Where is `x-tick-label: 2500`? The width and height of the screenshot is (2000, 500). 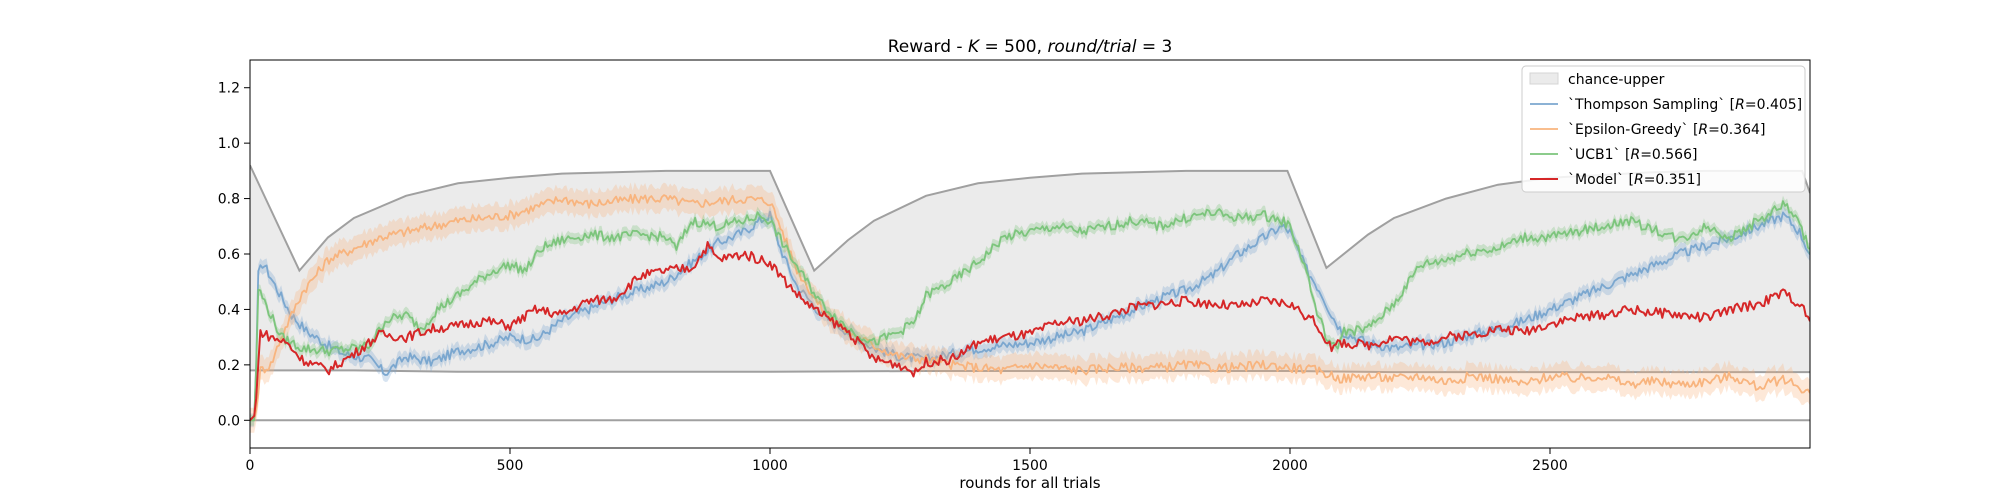 x-tick-label: 2500 is located at coordinates (1550, 466).